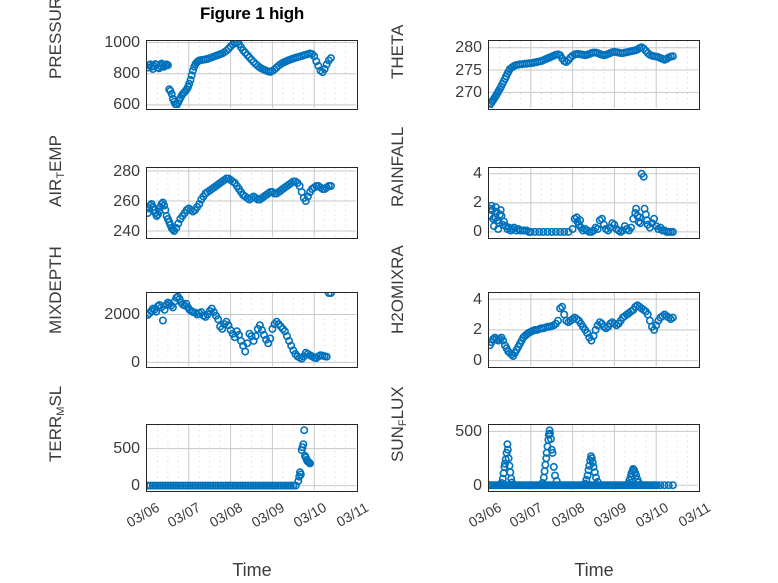 The height and width of the screenshot is (583, 778). What do you see at coordinates (594, 203) in the screenshot?
I see `plot-axes-rainfall` at bounding box center [594, 203].